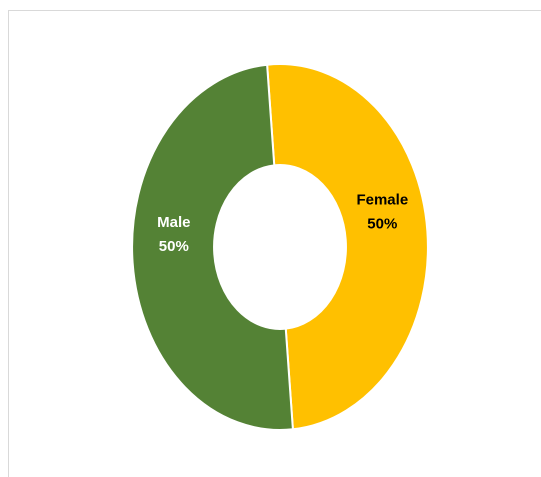  Describe the element at coordinates (382, 223) in the screenshot. I see `label-female-value: 50%` at that location.